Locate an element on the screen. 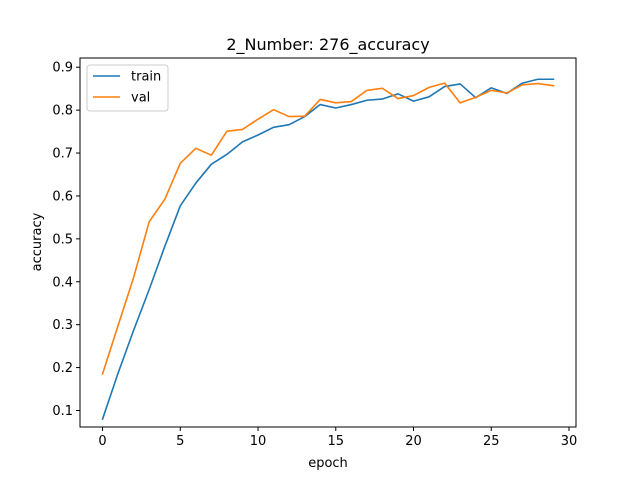 This screenshot has height=485, width=640. y-axis: 0.1 0.2 0.3 0.4 0.5 0.6 0.7 0.8 0.9 is located at coordinates (66, 240).